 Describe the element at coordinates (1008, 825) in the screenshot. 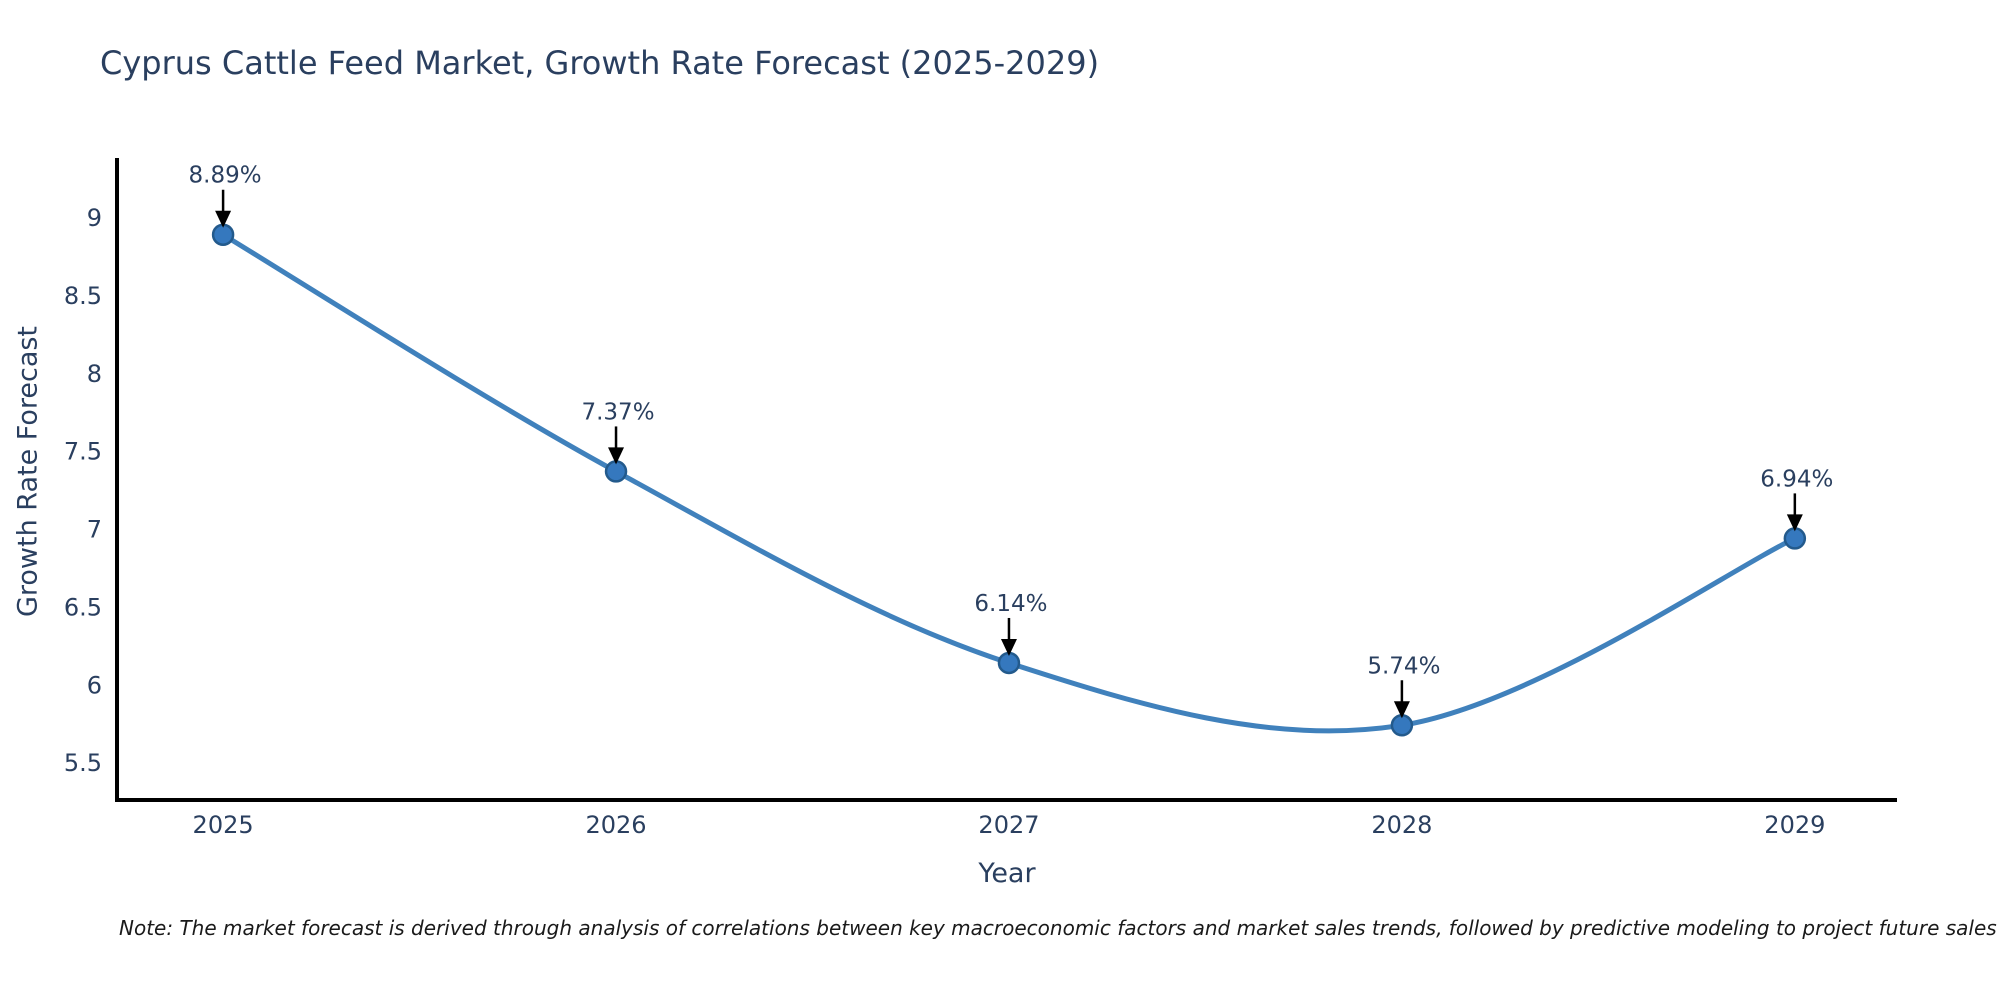

I see `x-tick-label: 2027` at that location.